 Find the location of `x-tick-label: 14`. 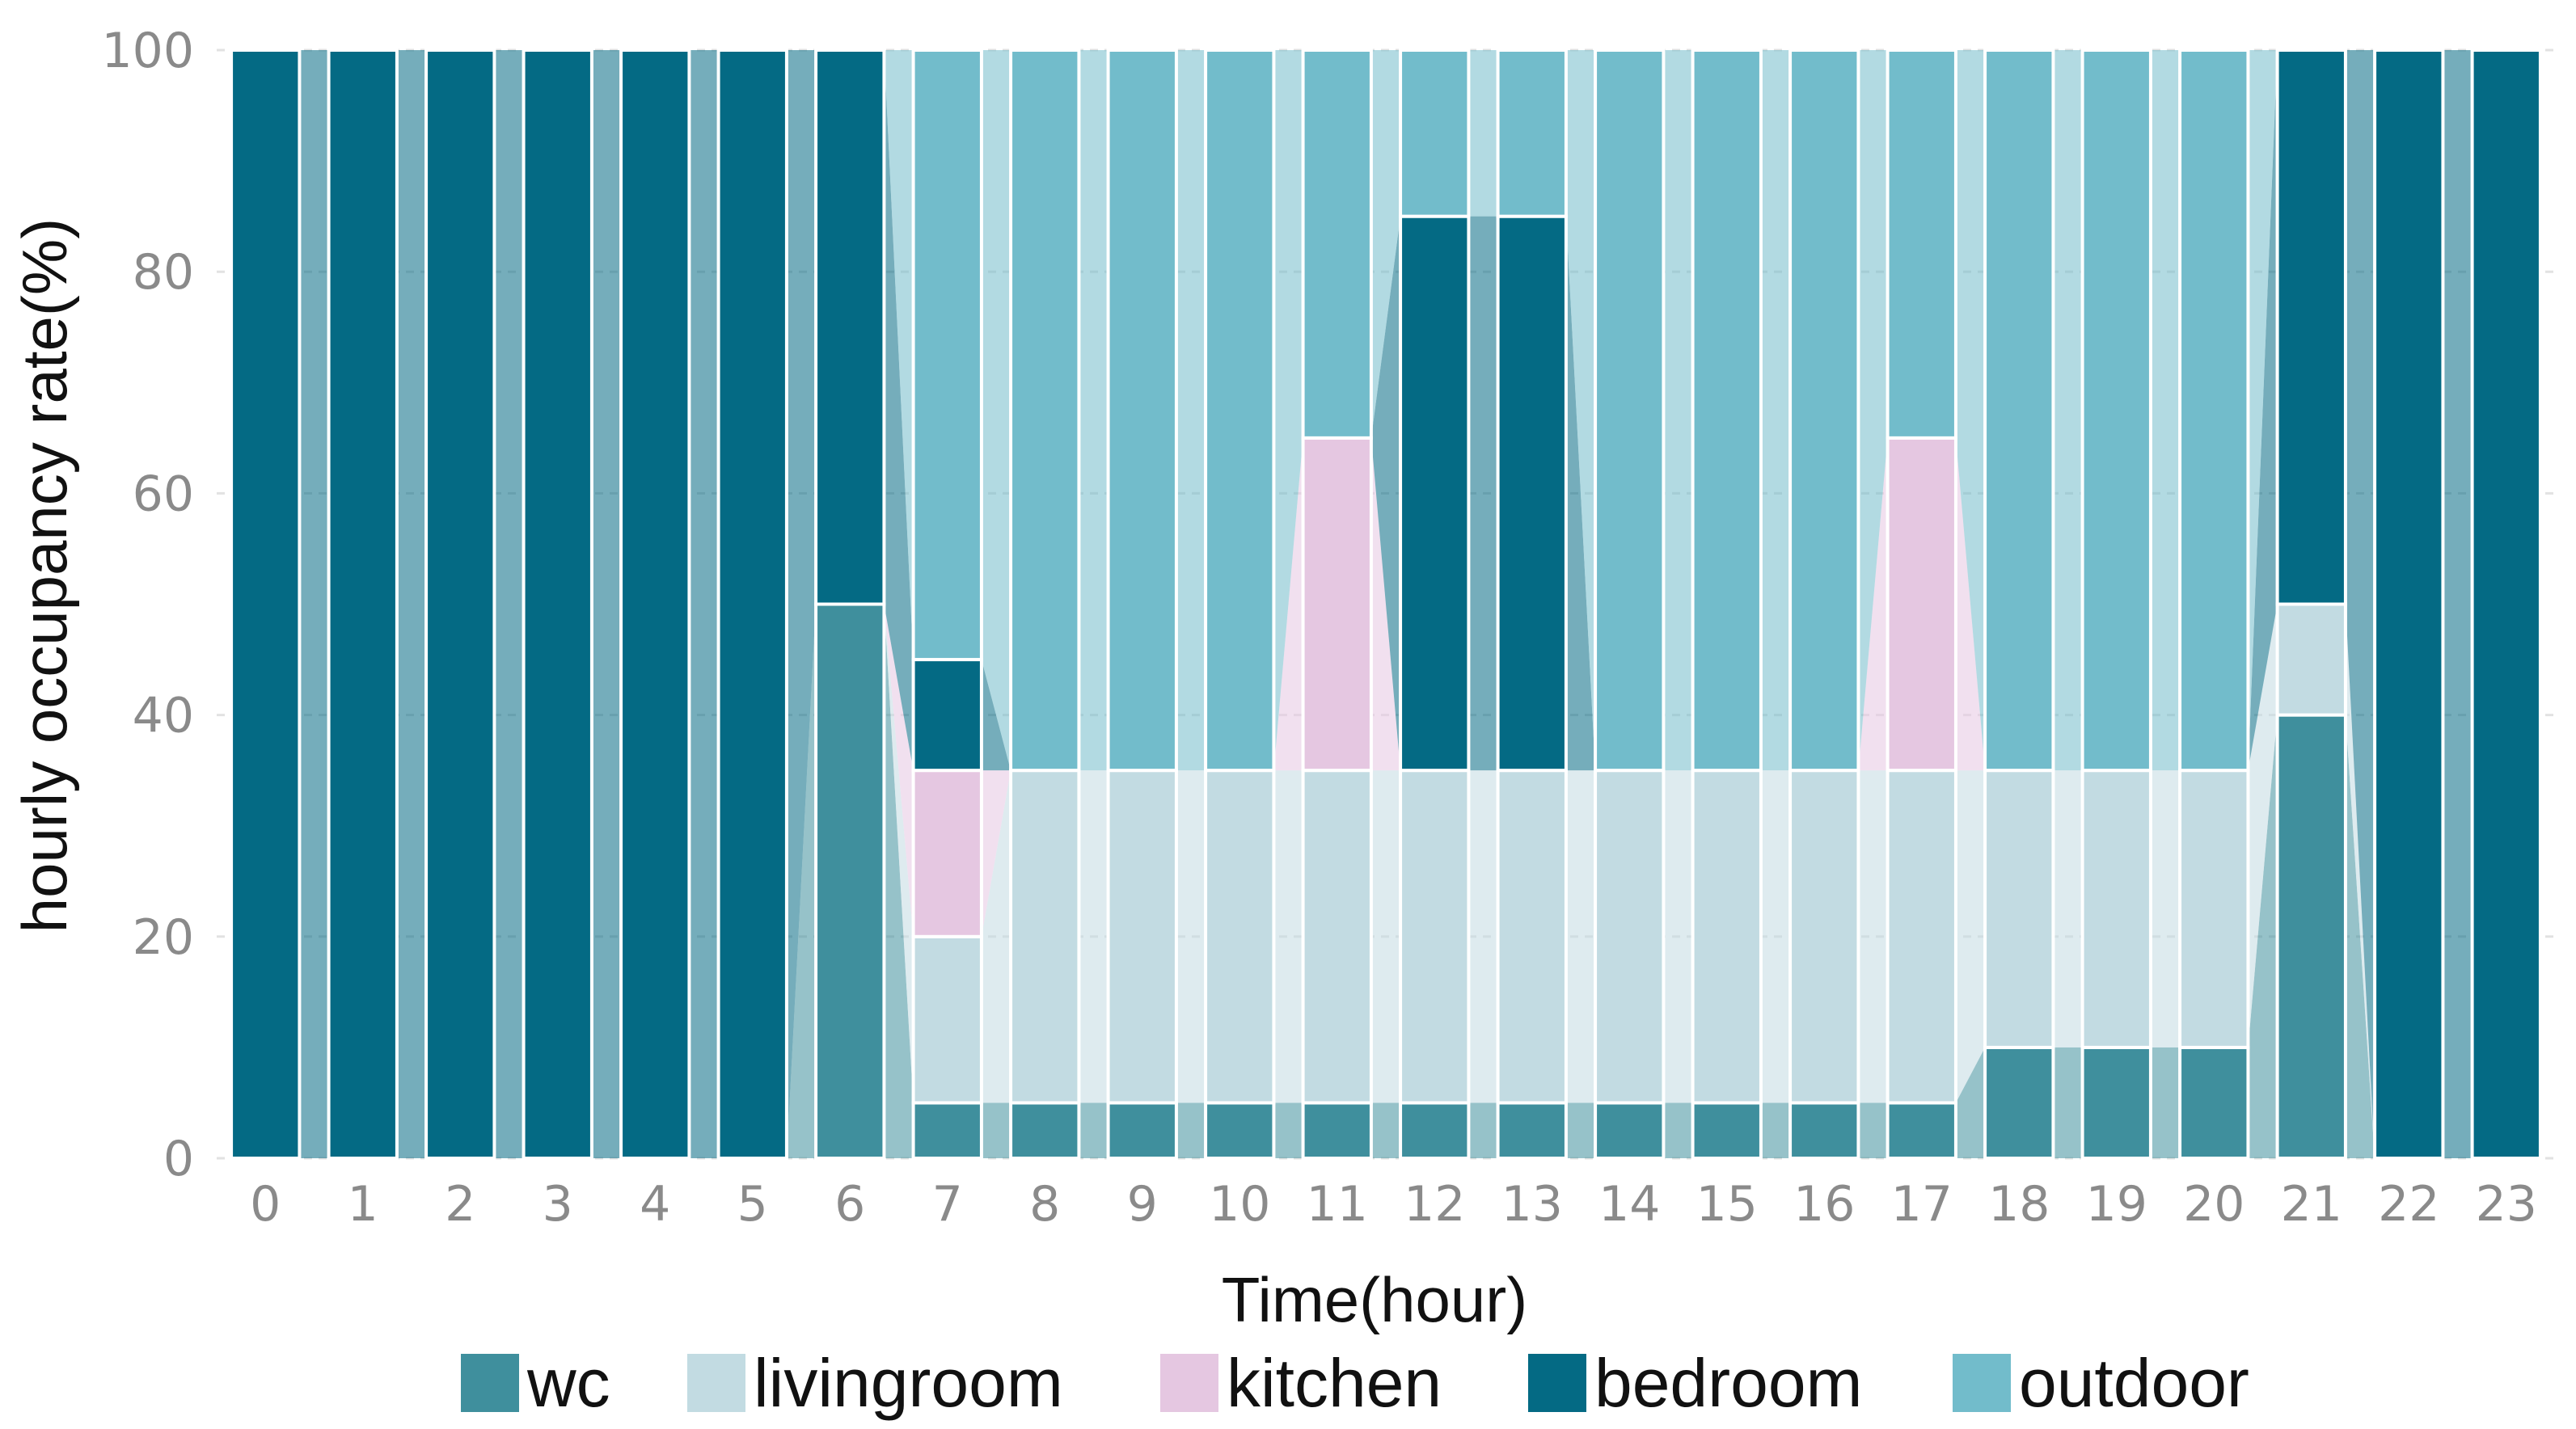

x-tick-label: 14 is located at coordinates (1629, 1204).